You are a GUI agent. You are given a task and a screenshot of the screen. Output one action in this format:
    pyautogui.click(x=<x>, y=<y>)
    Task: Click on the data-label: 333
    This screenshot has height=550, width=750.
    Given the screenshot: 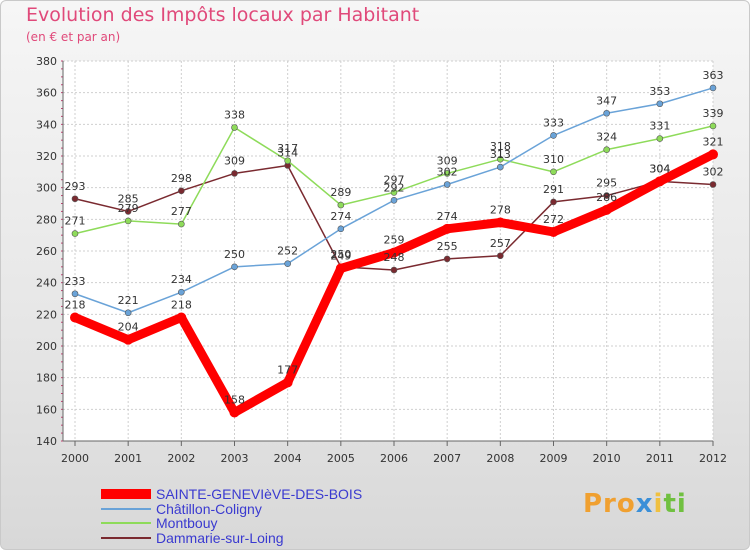 What is the action you would take?
    pyautogui.click(x=553, y=122)
    